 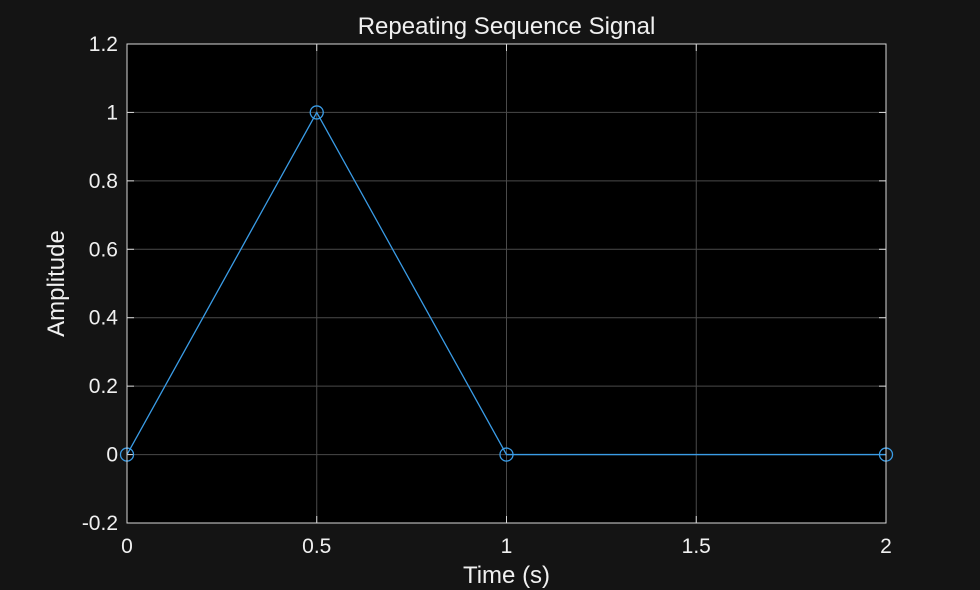 I want to click on x-tick-label: 1.5, so click(x=696, y=546).